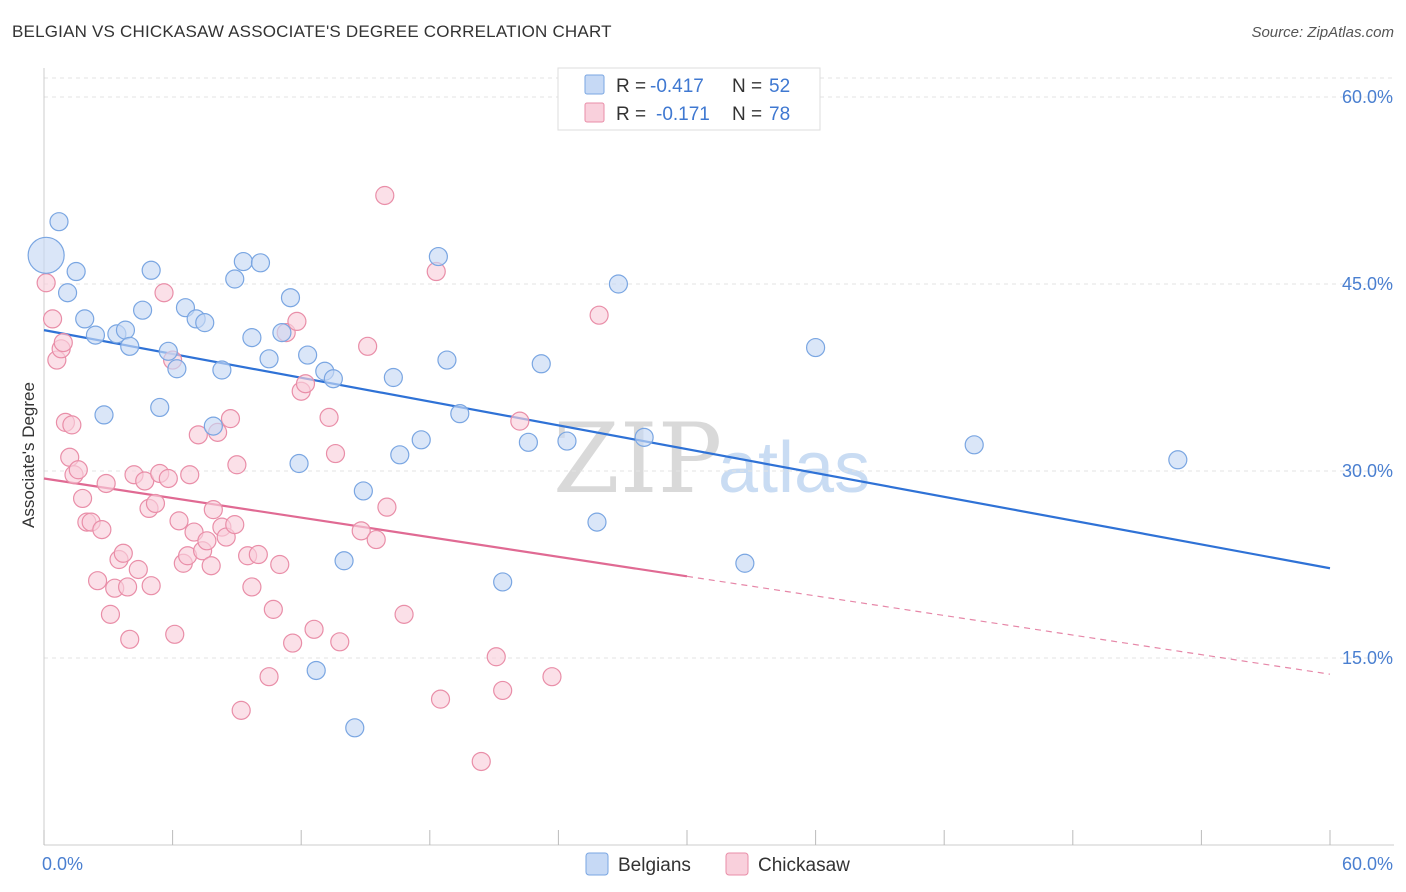 The image size is (1406, 892). I want to click on legend-n-value-belgian: 52, so click(779, 86).